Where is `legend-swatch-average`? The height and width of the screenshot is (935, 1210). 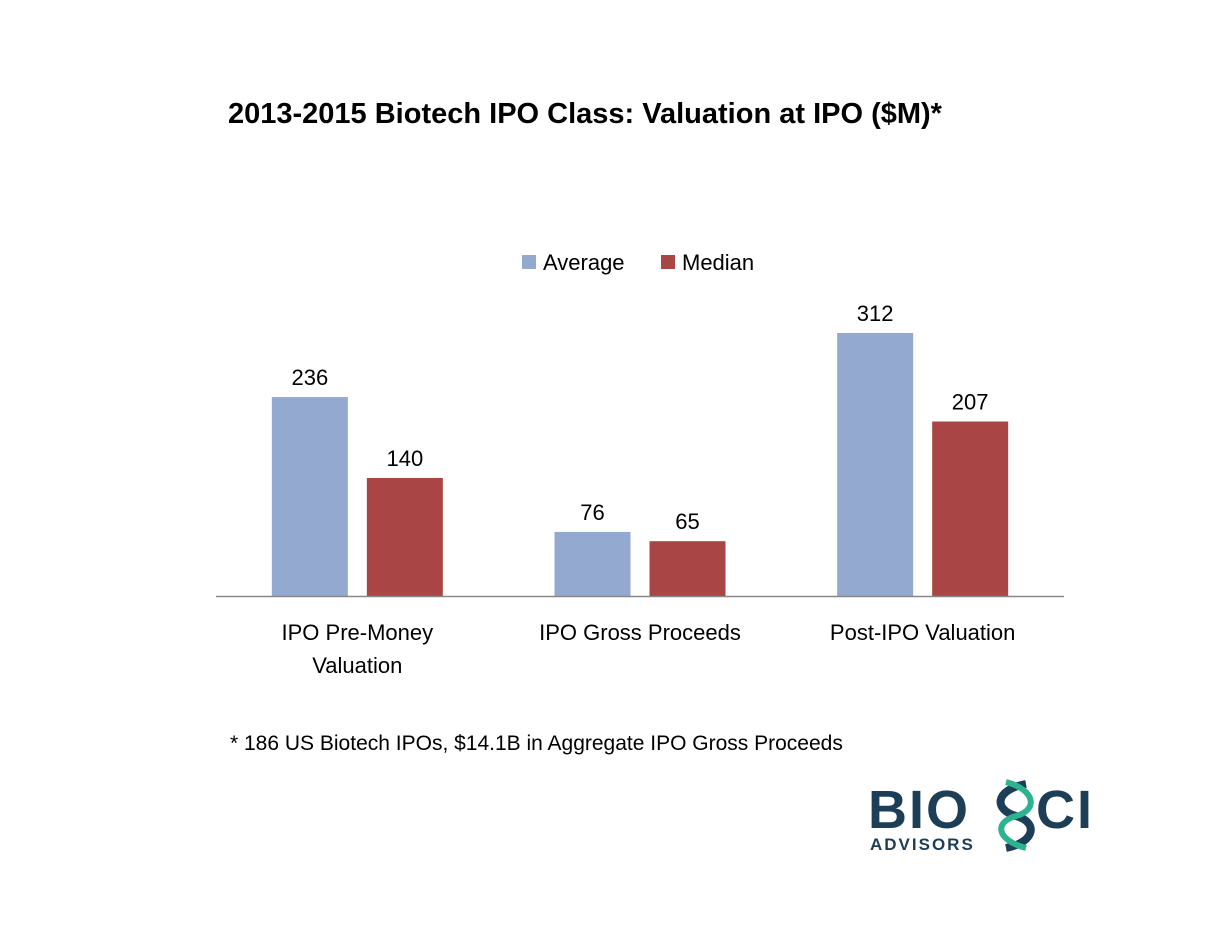 legend-swatch-average is located at coordinates (529, 262).